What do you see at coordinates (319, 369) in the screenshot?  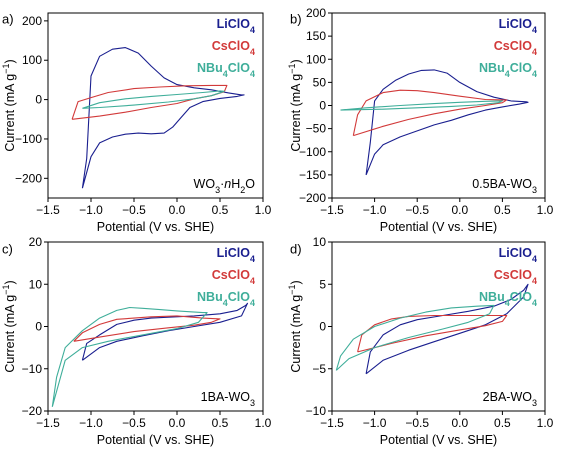 I see `y-tick-label: −5` at bounding box center [319, 369].